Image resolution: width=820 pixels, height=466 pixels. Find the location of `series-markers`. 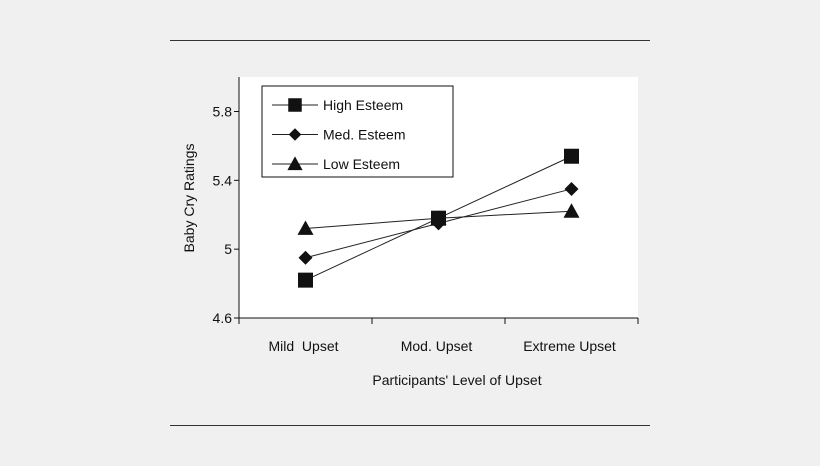

series-markers is located at coordinates (438, 218).